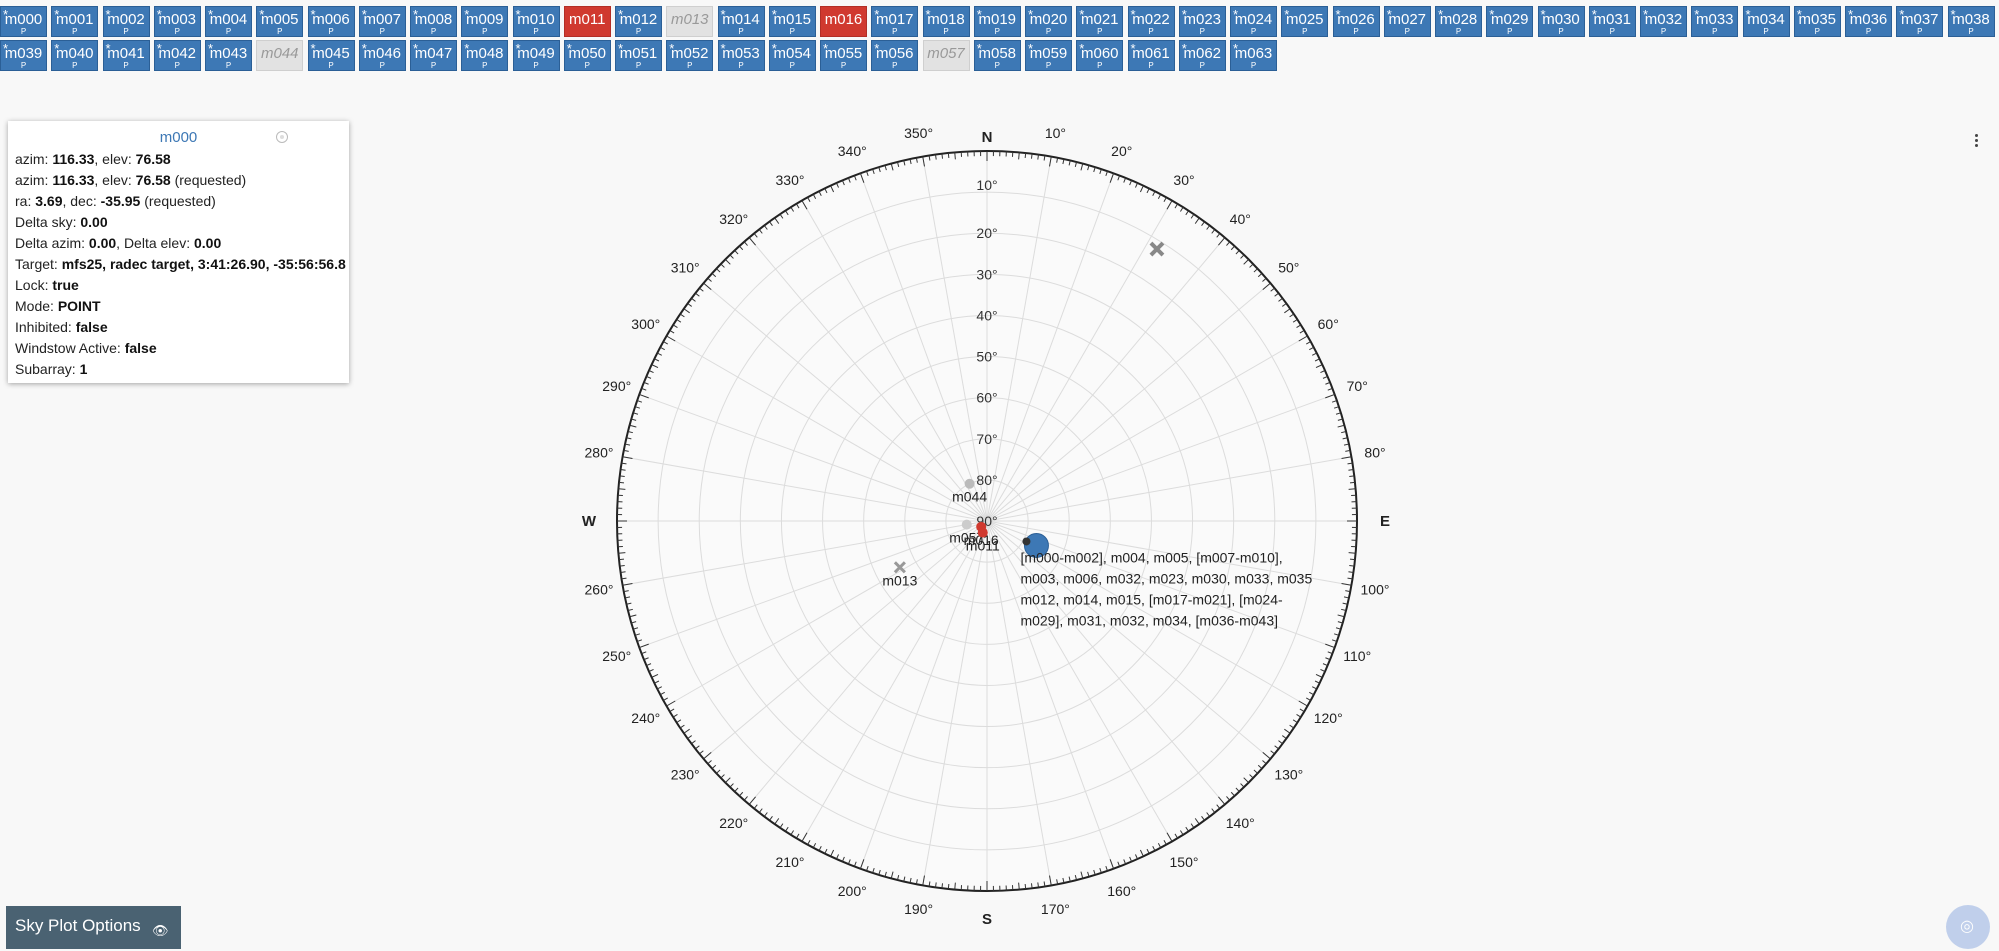  I want to click on antenna-button-m017: * m017 P, so click(895, 21).